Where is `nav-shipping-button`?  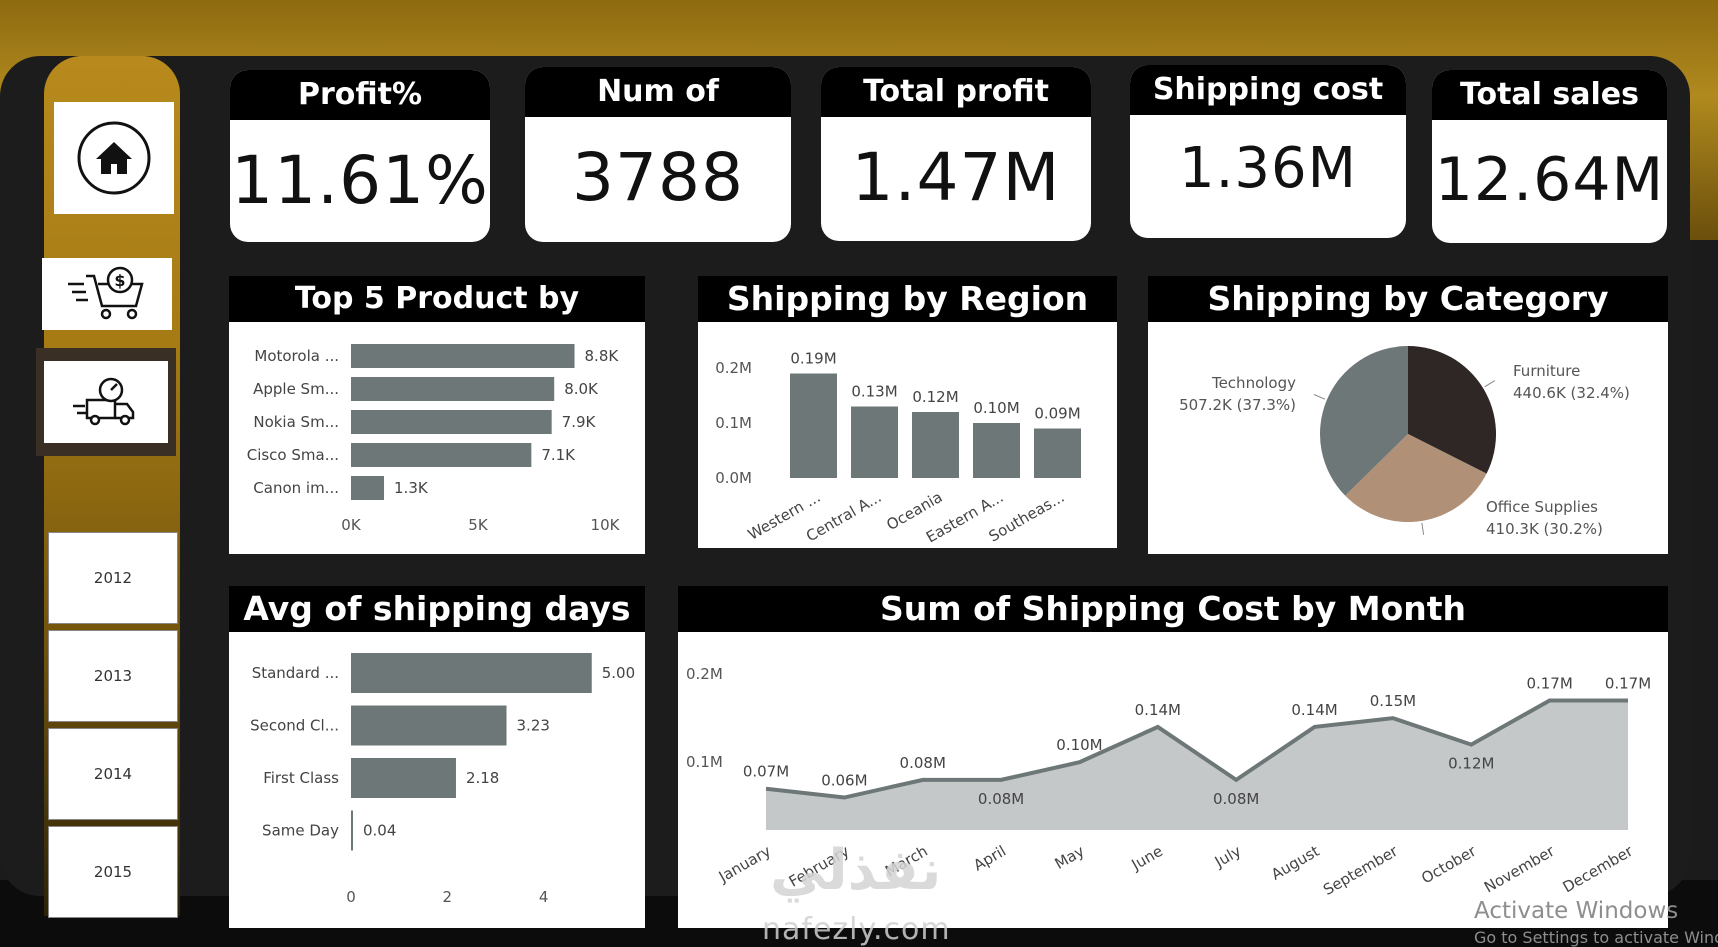 nav-shipping-button is located at coordinates (106, 402).